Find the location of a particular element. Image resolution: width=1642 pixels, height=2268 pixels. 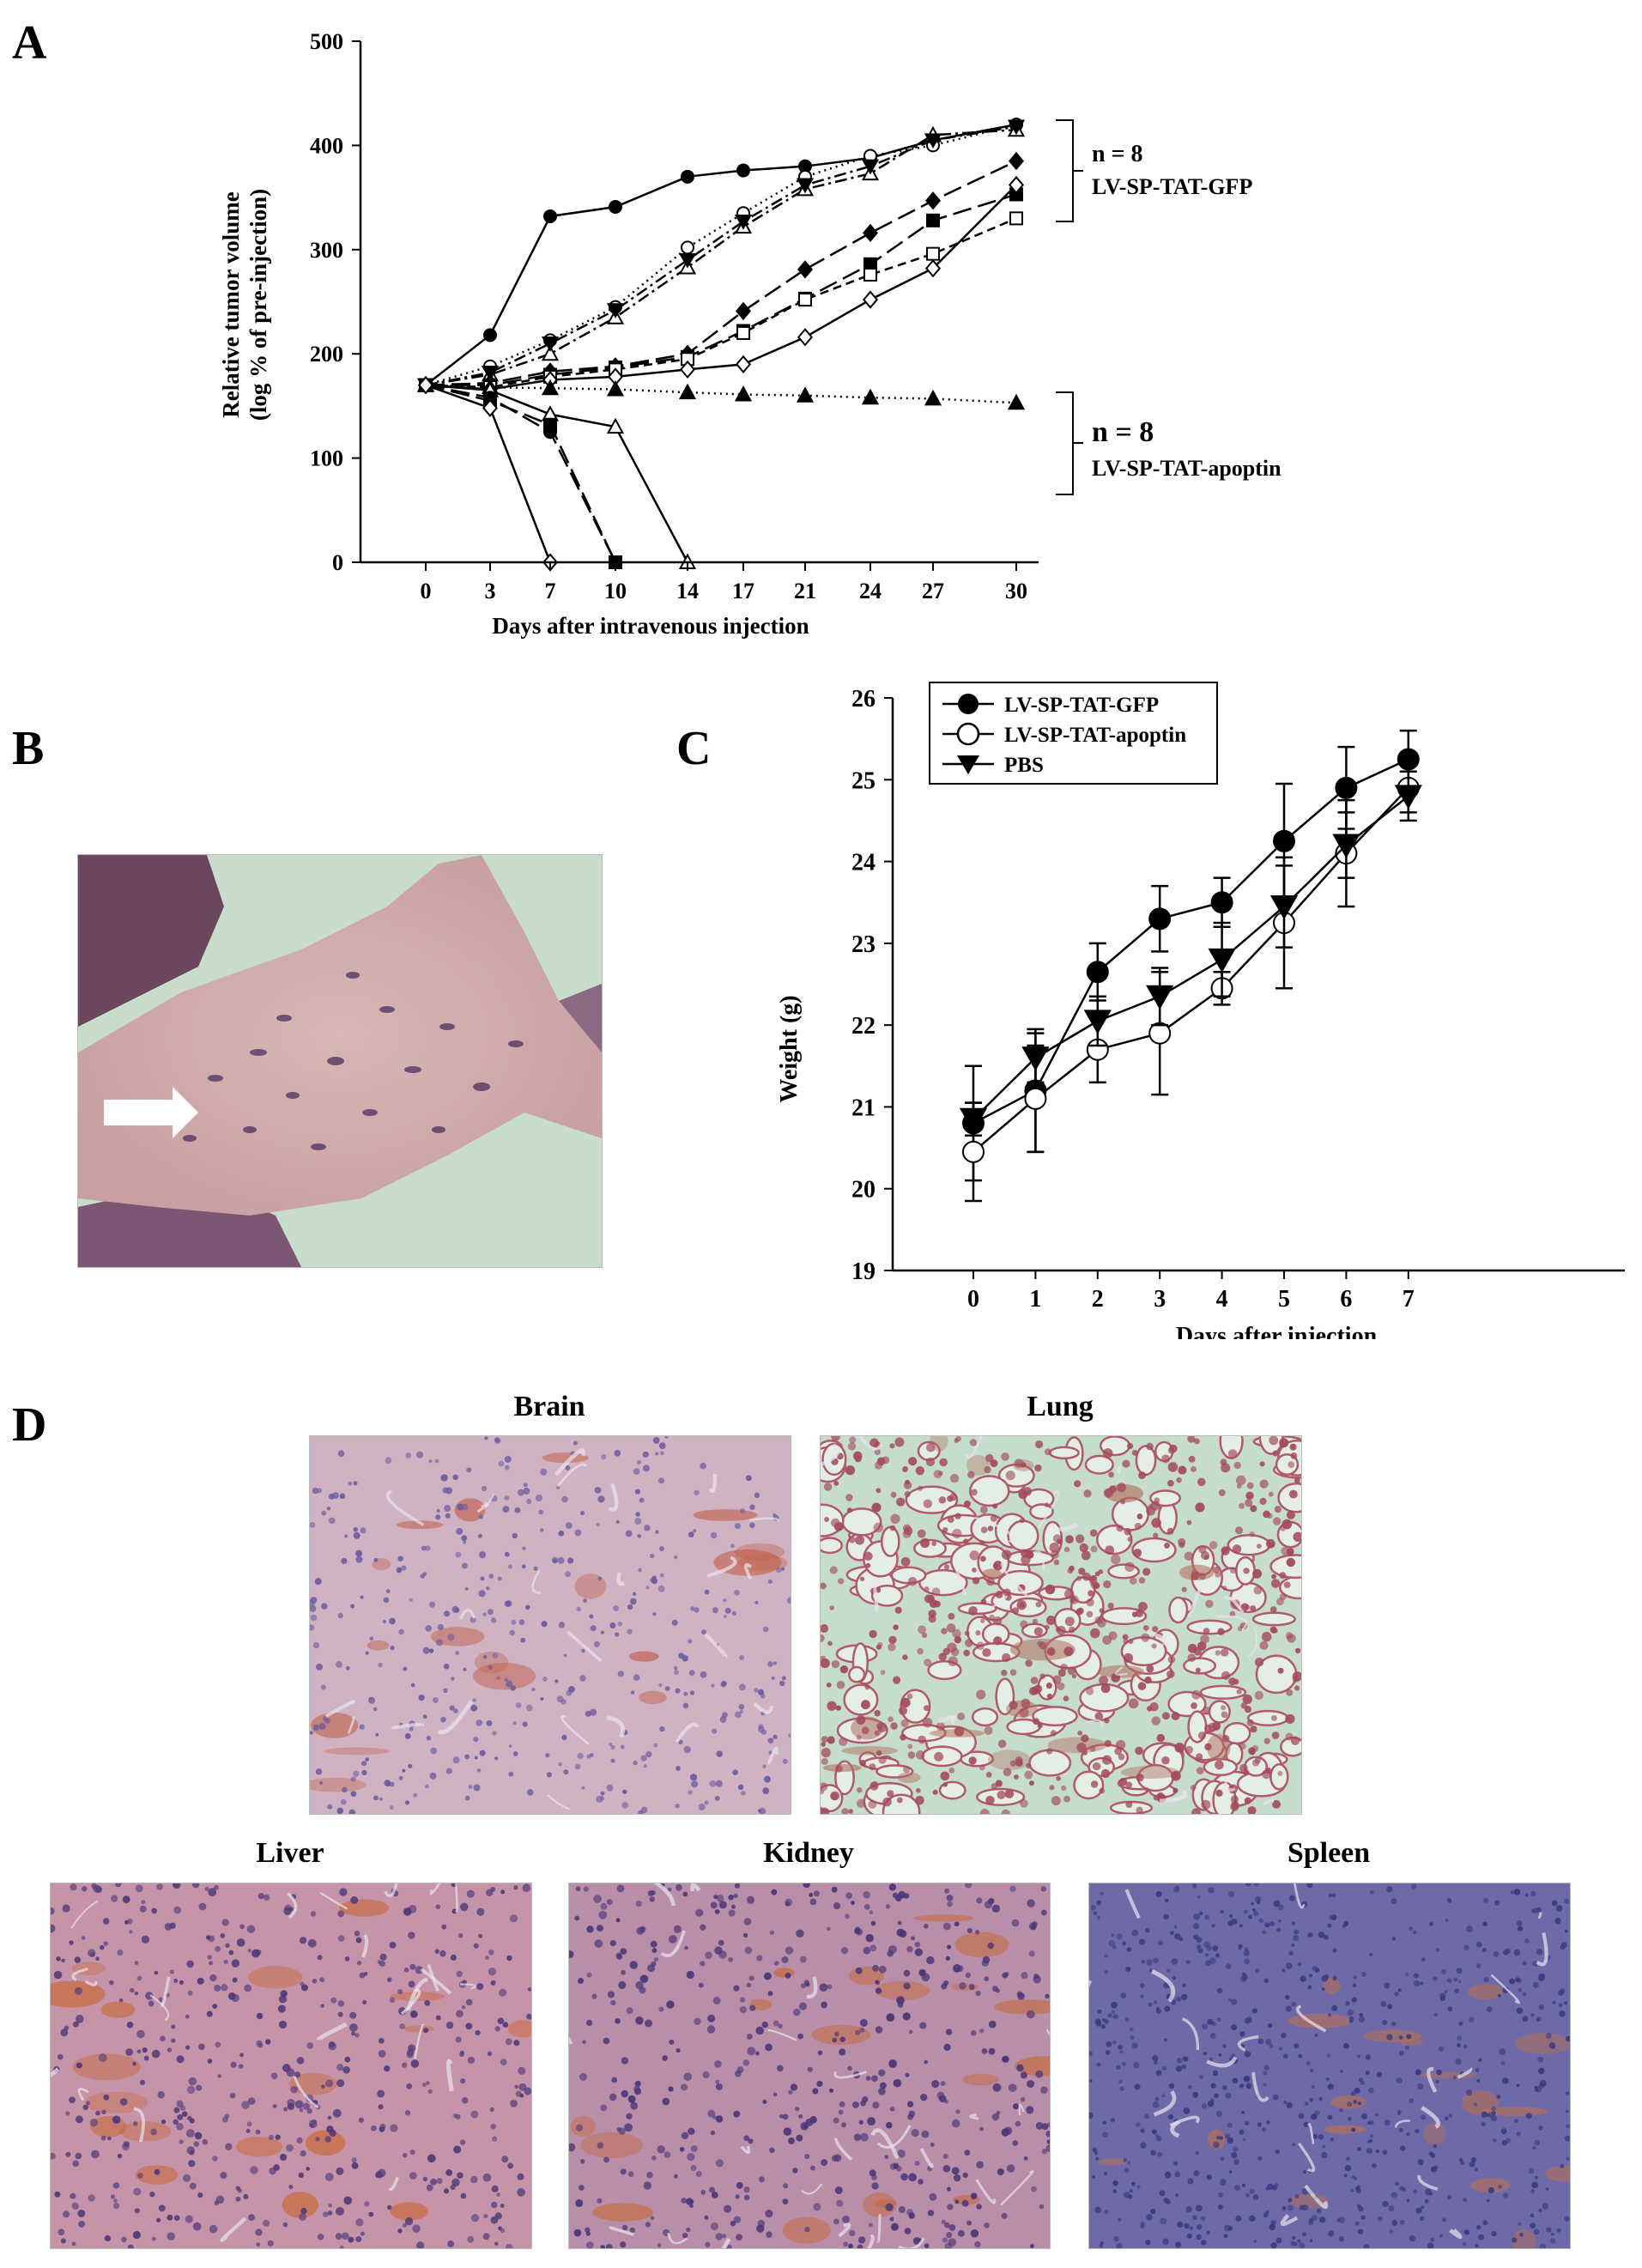

x-tick-label: 10 is located at coordinates (615, 591).